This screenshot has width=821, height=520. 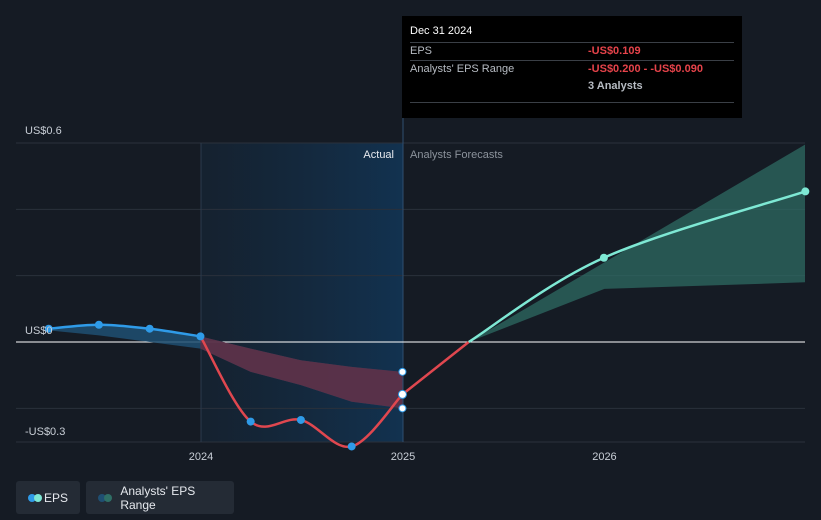 What do you see at coordinates (637, 266) in the screenshot?
I see `eps-forecast-line` at bounding box center [637, 266].